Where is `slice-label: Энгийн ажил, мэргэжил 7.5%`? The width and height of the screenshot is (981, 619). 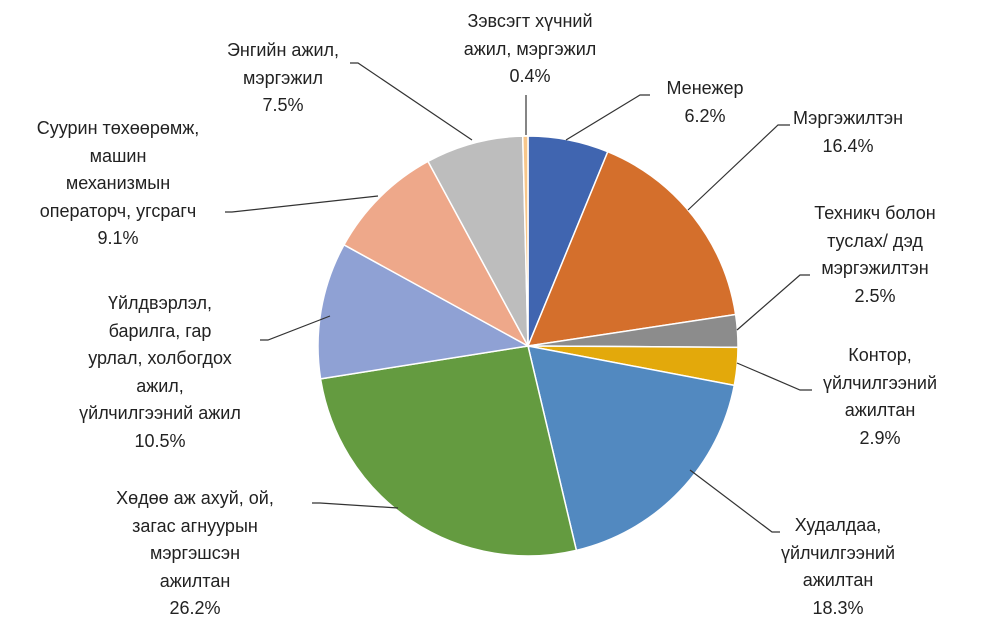
slice-label: Энгийн ажил, мэргэжил 7.5% is located at coordinates (283, 78).